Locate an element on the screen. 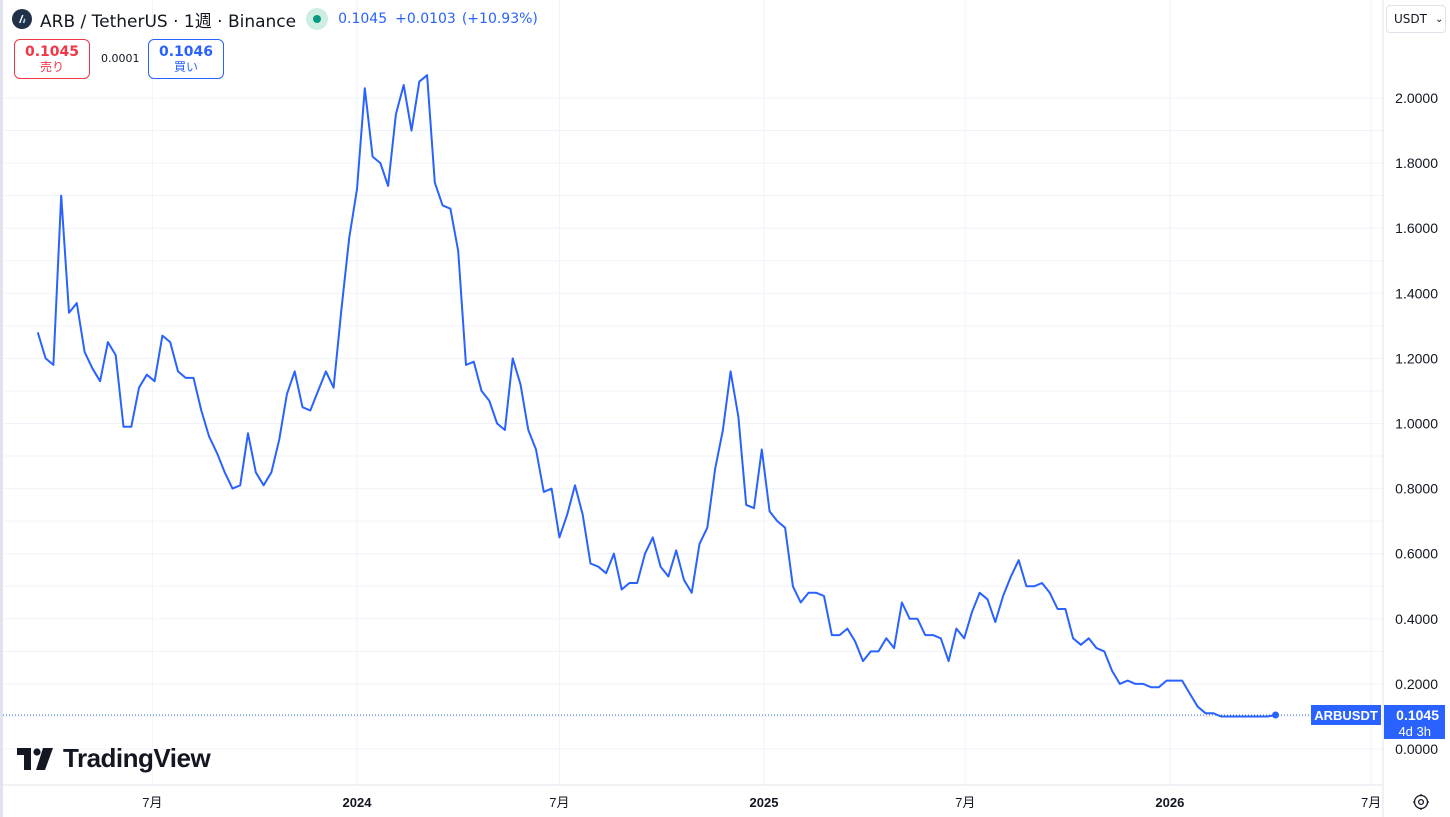 This screenshot has width=1450, height=817. y-tick-label: 2.0000 is located at coordinates (1416, 98).